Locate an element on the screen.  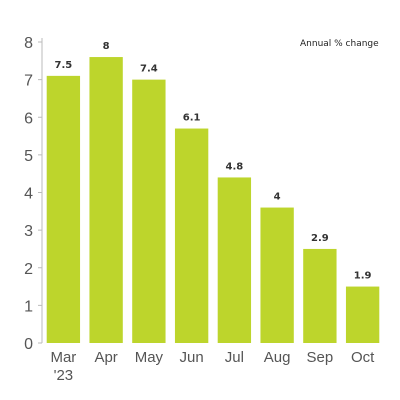
data-label: 2.9 is located at coordinates (320, 238).